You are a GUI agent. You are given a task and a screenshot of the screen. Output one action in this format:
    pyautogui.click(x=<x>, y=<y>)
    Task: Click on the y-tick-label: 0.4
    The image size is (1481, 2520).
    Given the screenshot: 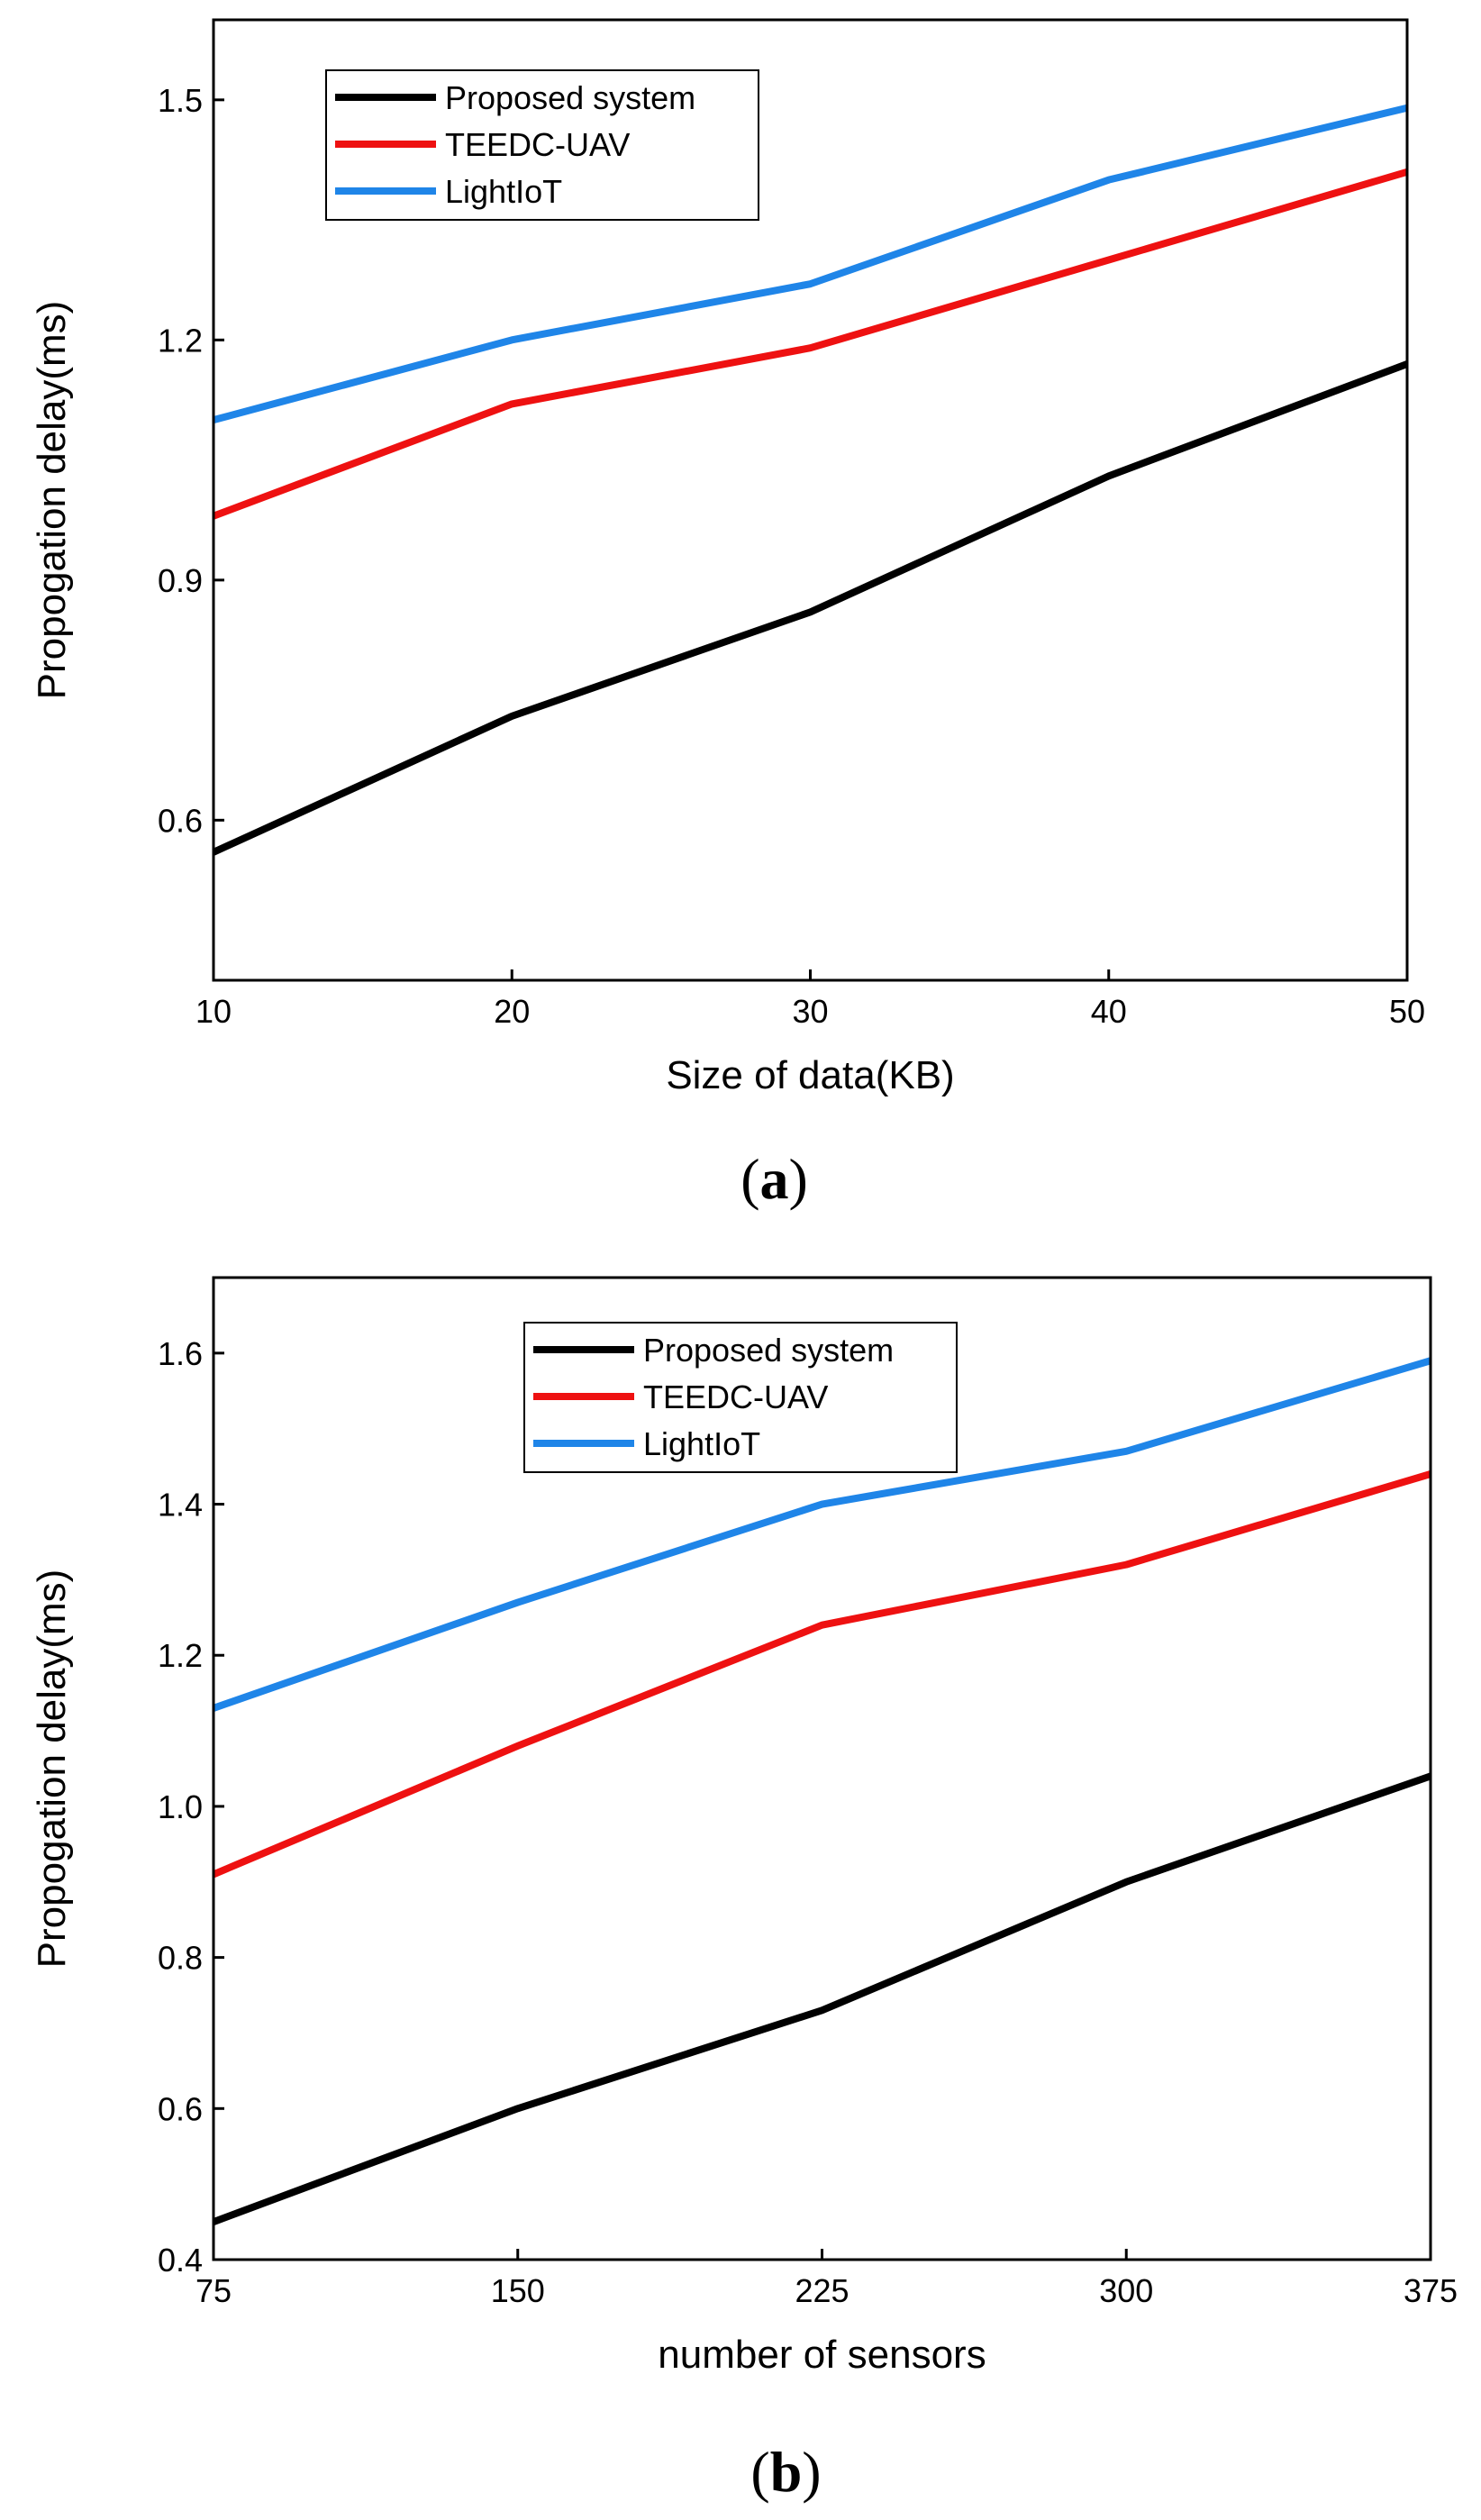 What is the action you would take?
    pyautogui.click(x=180, y=2260)
    